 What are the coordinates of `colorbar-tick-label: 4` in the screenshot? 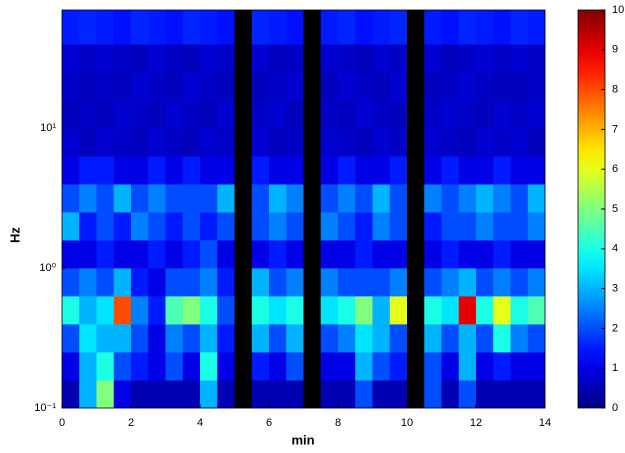 It's located at (615, 249).